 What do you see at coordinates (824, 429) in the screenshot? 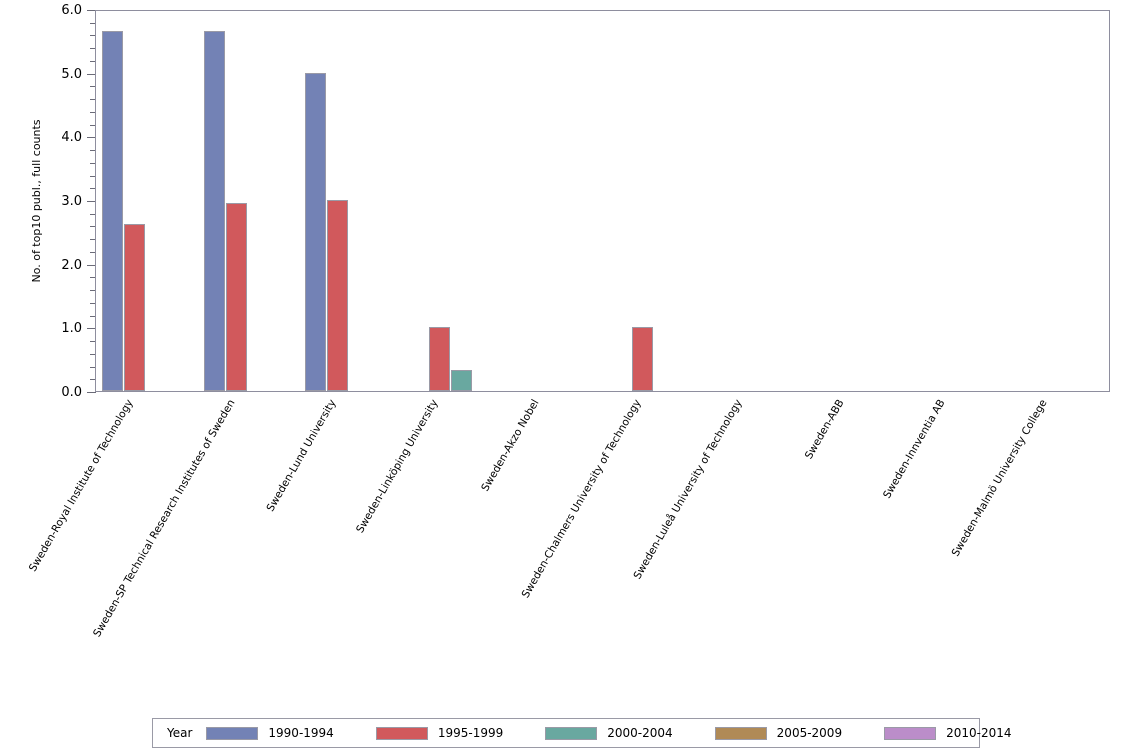
I see `x-axis-label-text: Sweden-ABB` at bounding box center [824, 429].